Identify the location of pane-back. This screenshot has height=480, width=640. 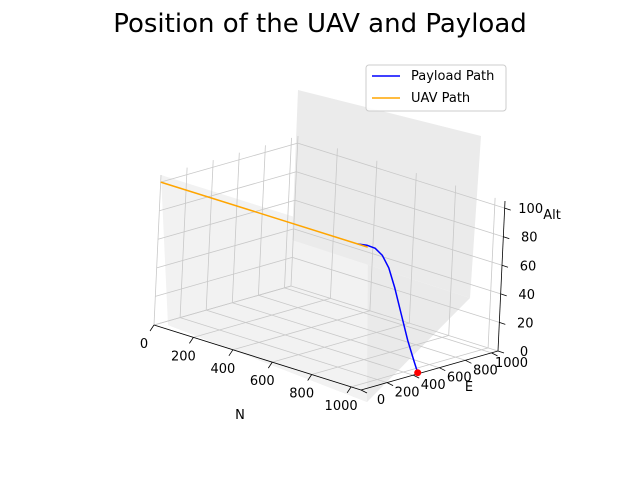
(386, 194).